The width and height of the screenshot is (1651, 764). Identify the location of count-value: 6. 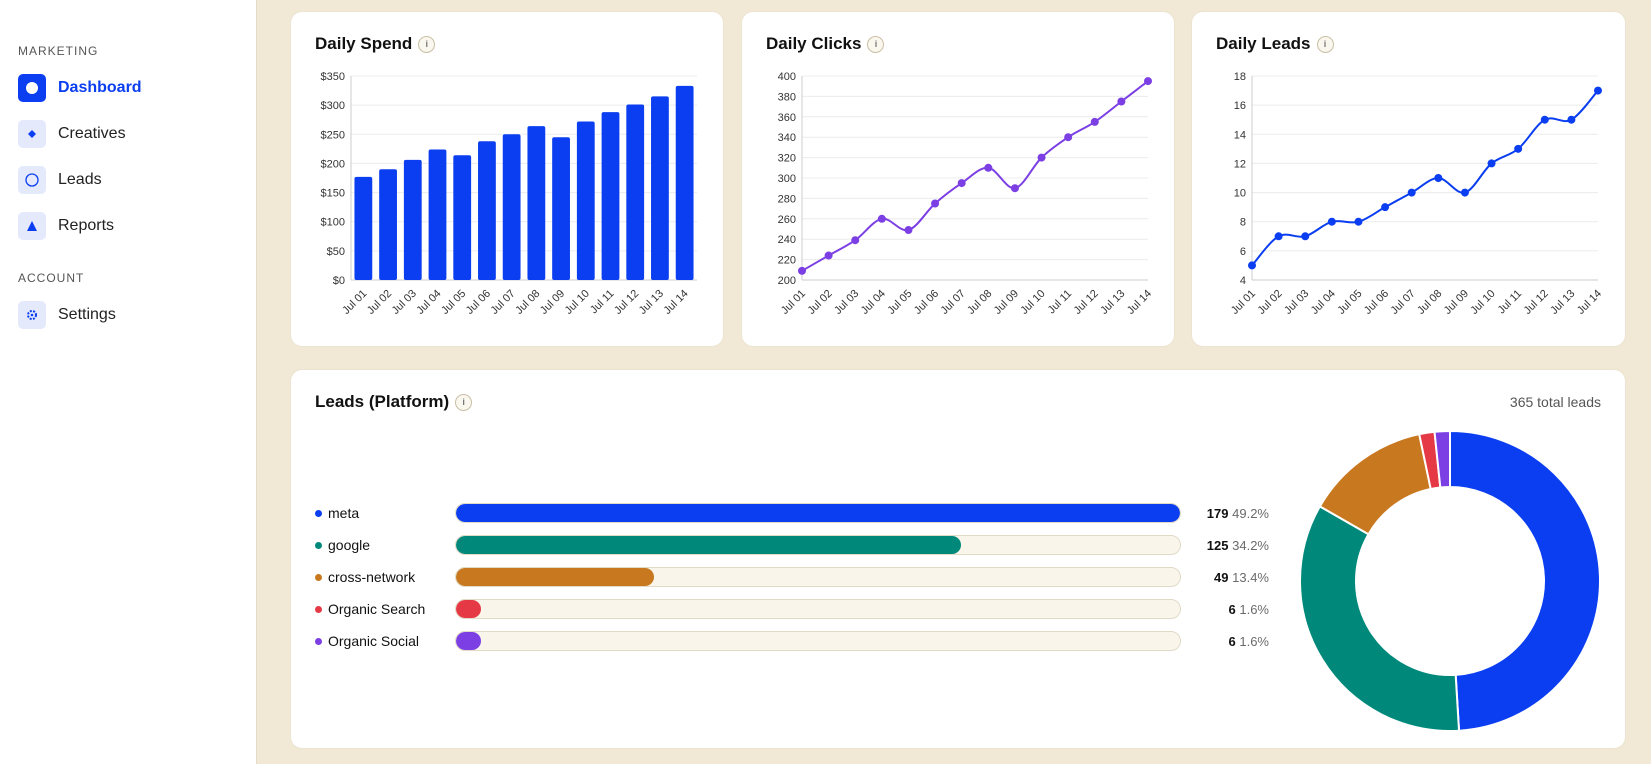
(1232, 609).